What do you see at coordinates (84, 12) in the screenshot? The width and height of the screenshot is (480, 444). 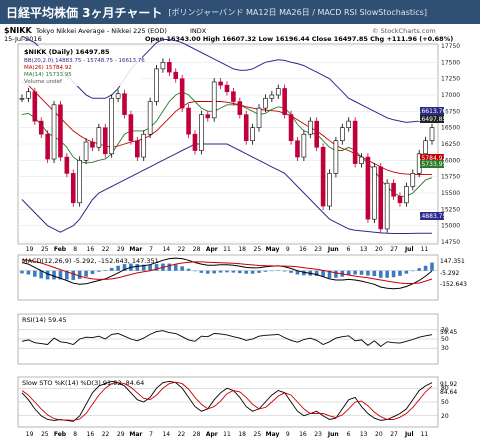 I see `page-title: 日経平均株価 3ヶ月チャート` at bounding box center [84, 12].